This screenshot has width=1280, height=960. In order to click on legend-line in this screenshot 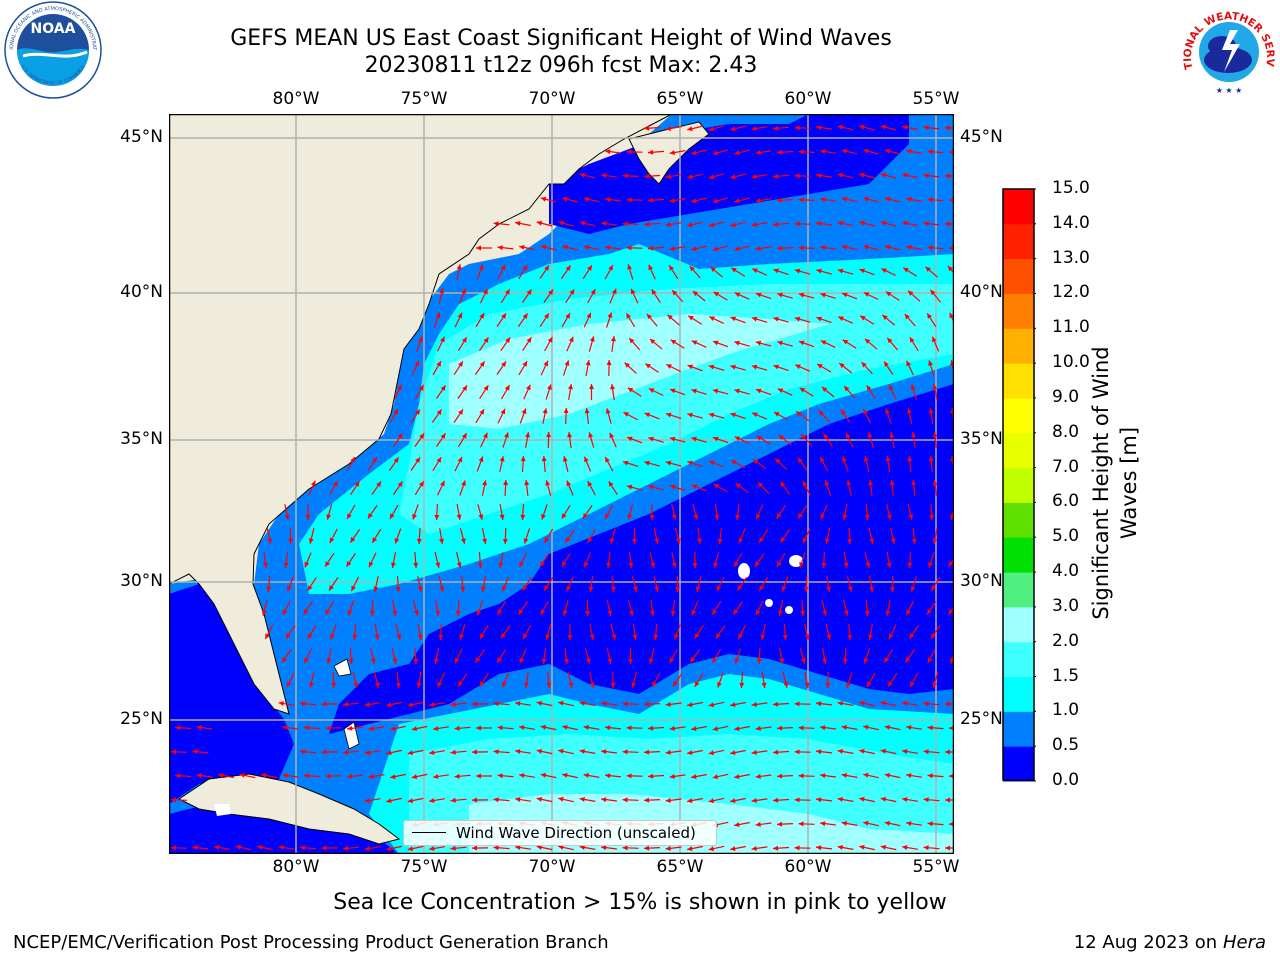, I will do `click(429, 832)`.